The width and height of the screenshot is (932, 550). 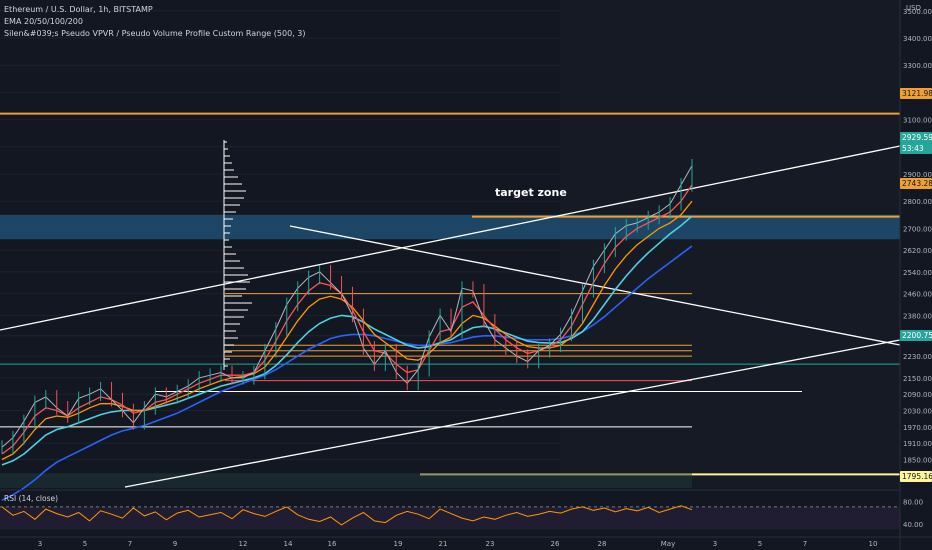 What do you see at coordinates (916, 183) in the screenshot?
I see `price-tag-2743: 2743.28` at bounding box center [916, 183].